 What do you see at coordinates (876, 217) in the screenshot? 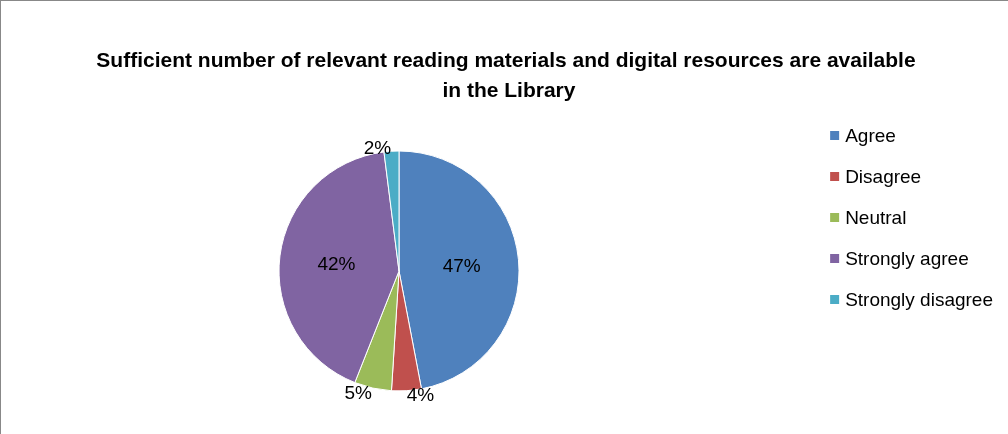
I see `legend-label: Neutral` at bounding box center [876, 217].